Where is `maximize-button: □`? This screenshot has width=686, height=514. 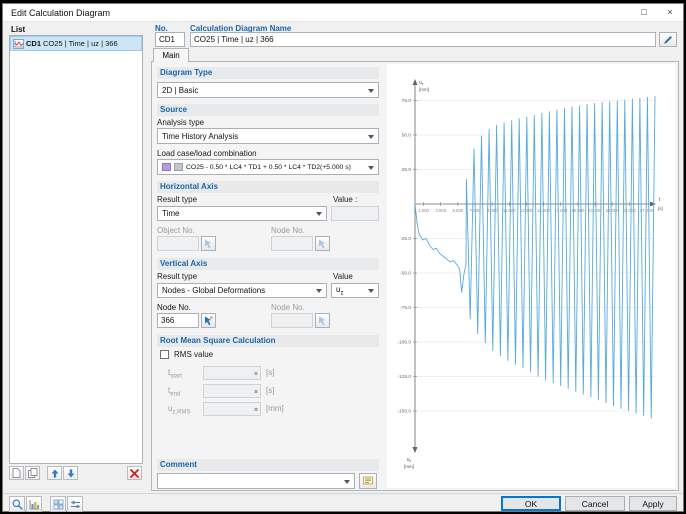
maximize-button: □ is located at coordinates (644, 13).